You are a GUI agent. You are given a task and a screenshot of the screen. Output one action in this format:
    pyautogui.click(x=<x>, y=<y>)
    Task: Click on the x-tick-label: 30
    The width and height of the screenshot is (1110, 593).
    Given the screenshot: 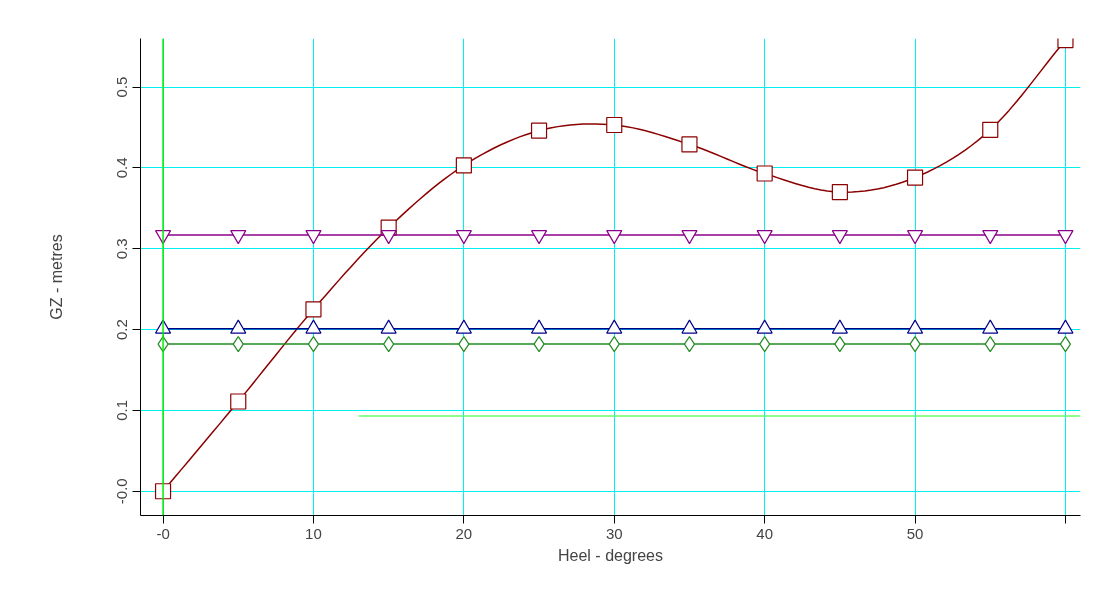 What is the action you would take?
    pyautogui.click(x=614, y=533)
    